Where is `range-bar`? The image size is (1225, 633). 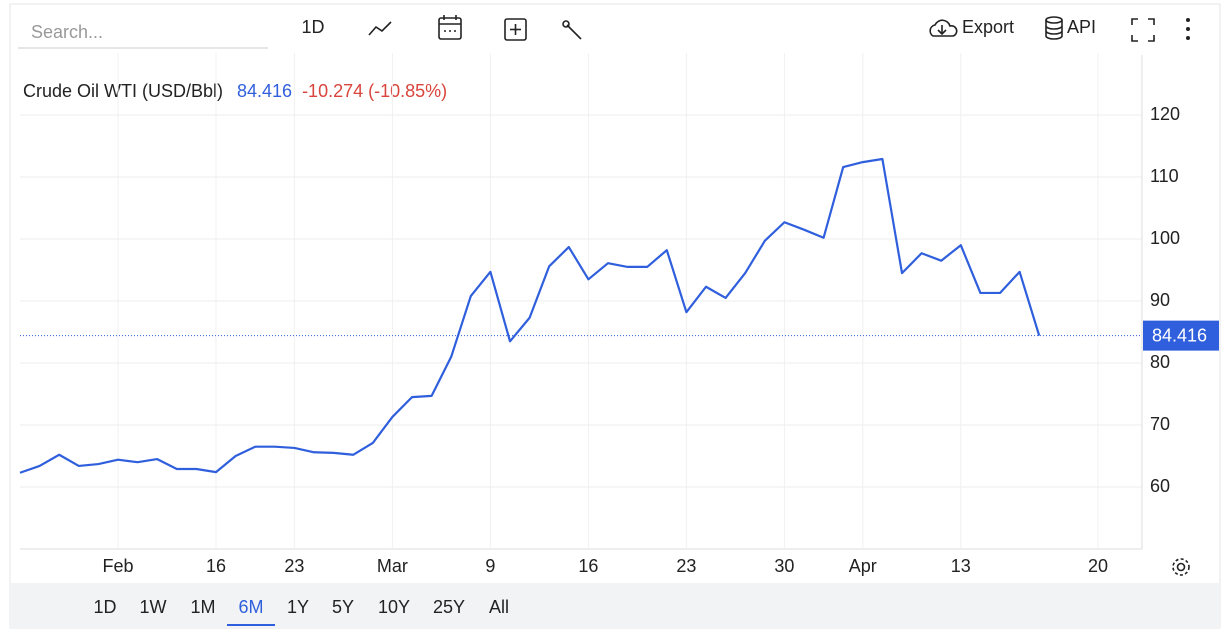 range-bar is located at coordinates (615, 605).